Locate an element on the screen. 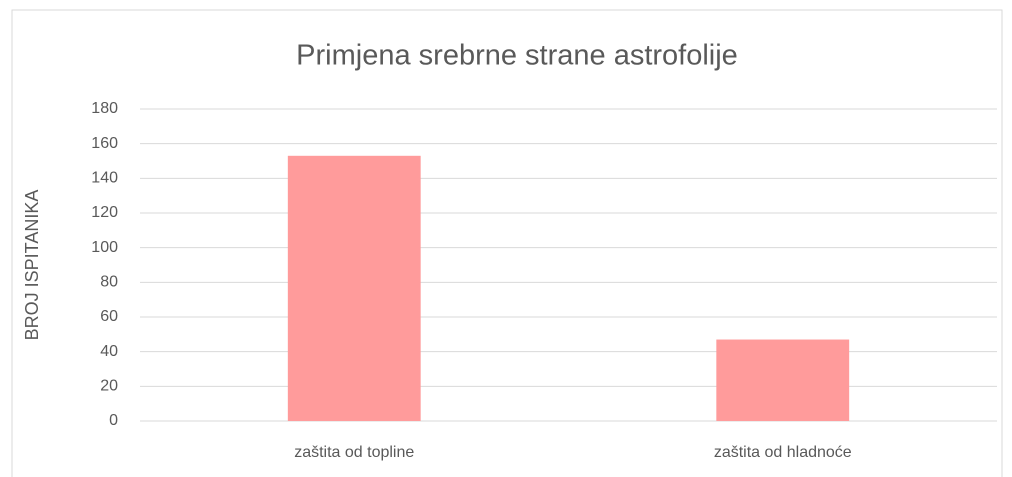 The image size is (1012, 477). y-tick-label: 20 is located at coordinates (109, 386).